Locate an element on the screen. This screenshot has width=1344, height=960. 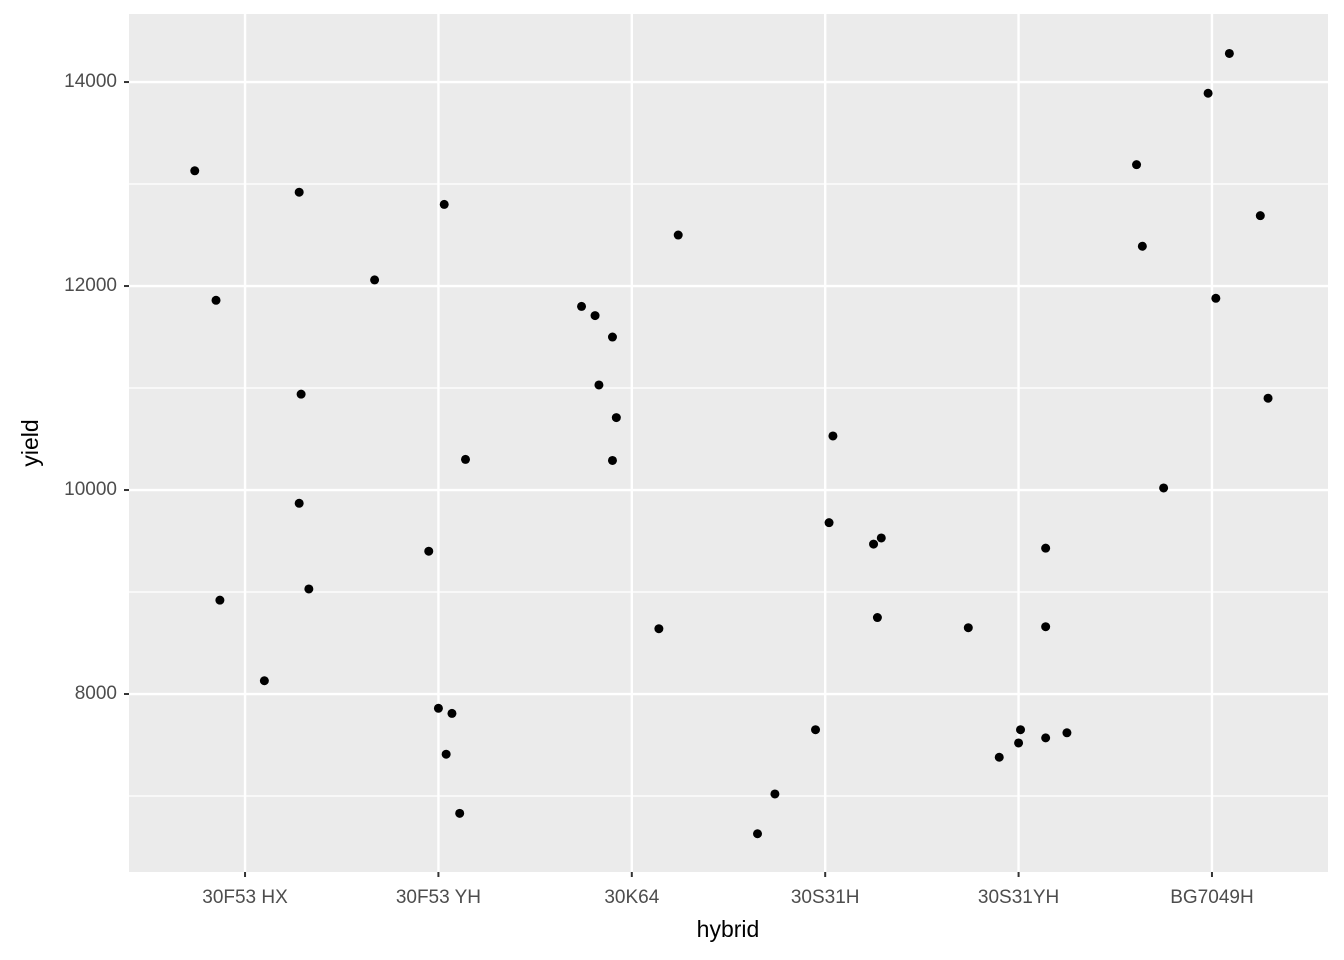
x-tick-label: 30K64 is located at coordinates (631, 897).